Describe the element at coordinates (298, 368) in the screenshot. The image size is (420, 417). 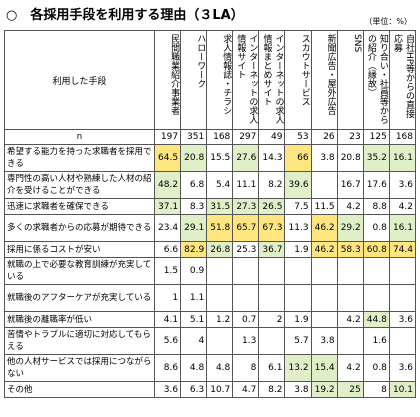
I see `value-cell: 13.2` at that location.